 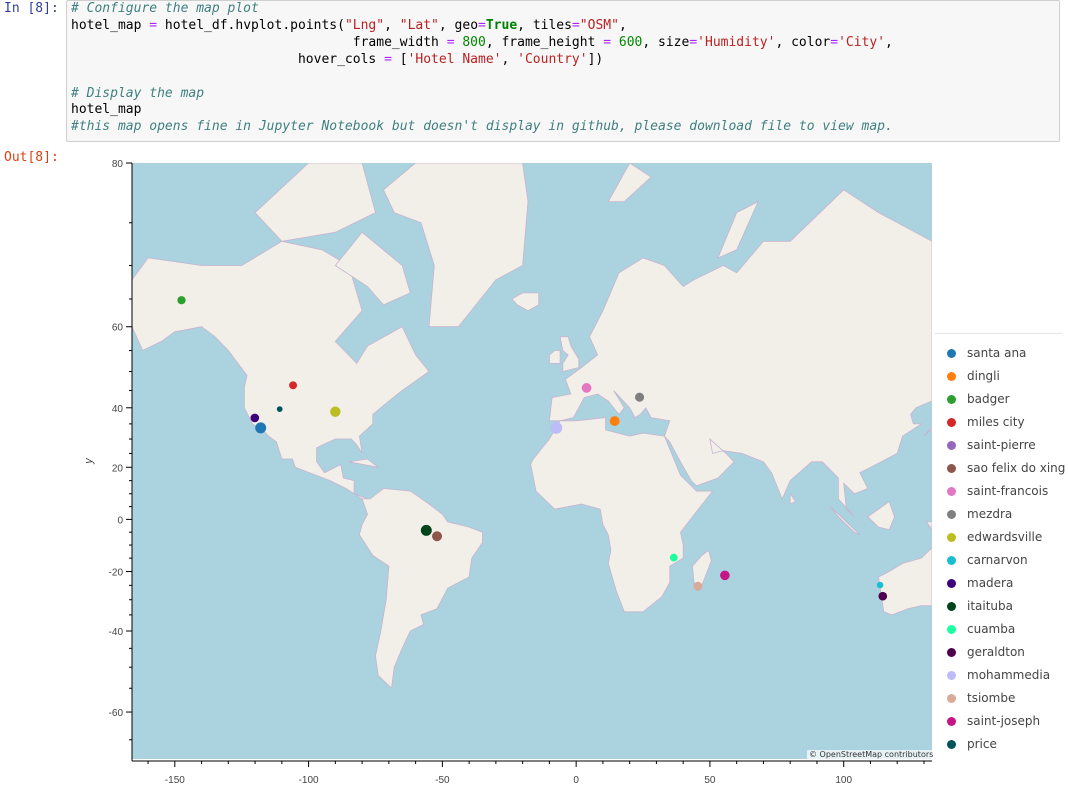 What do you see at coordinates (640, 397) in the screenshot?
I see `point-mezdra` at bounding box center [640, 397].